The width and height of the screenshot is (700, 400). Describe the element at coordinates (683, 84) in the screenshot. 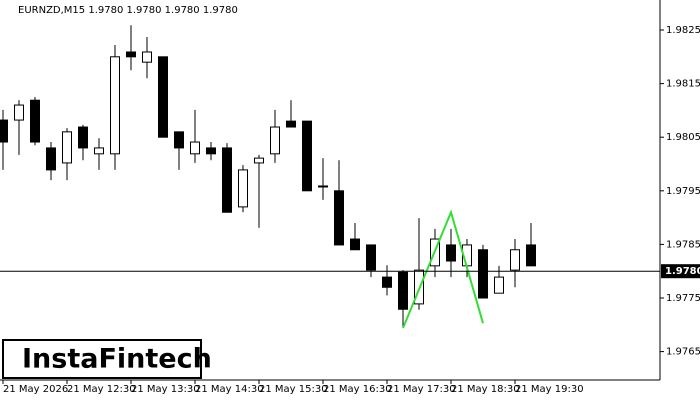

I see `y-tick-label: 1.9815` at that location.